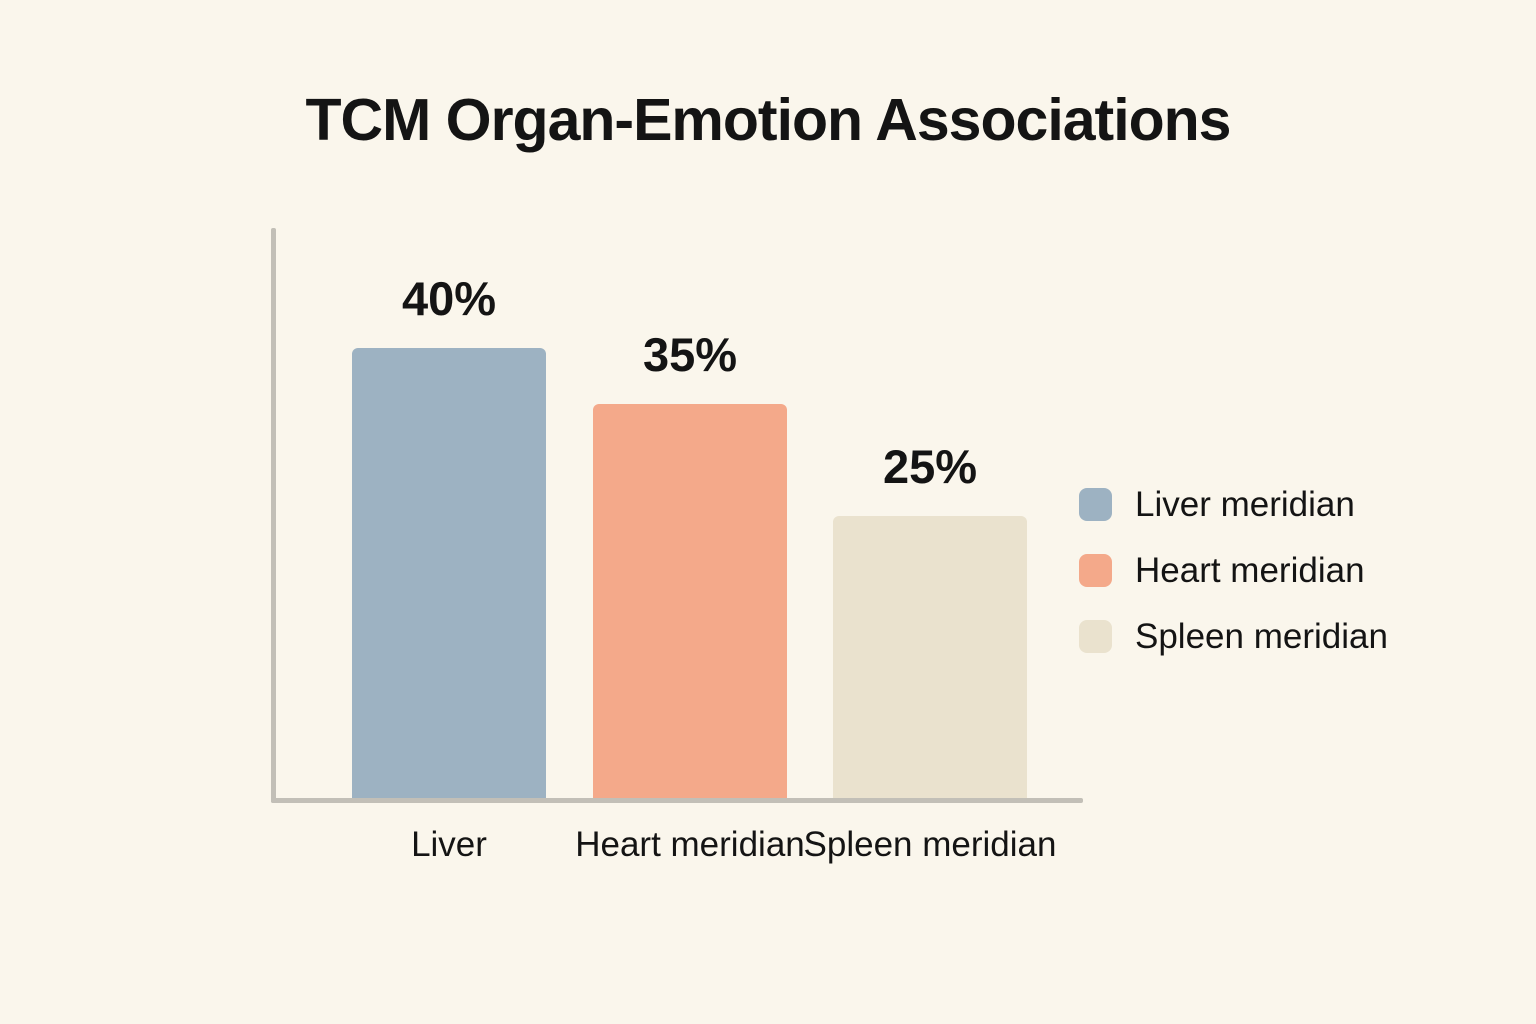 The image size is (1536, 1024). What do you see at coordinates (677, 800) in the screenshot?
I see `x-axis-line` at bounding box center [677, 800].